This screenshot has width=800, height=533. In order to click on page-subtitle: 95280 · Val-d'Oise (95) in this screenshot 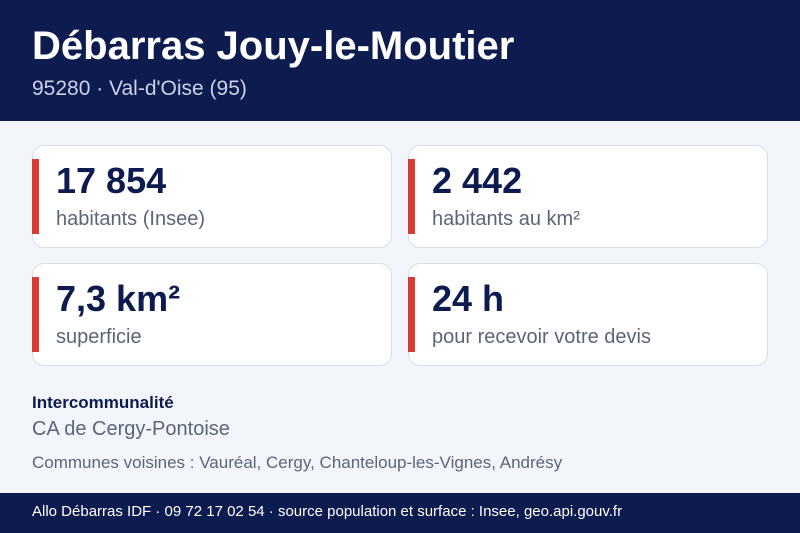, I will do `click(139, 88)`.